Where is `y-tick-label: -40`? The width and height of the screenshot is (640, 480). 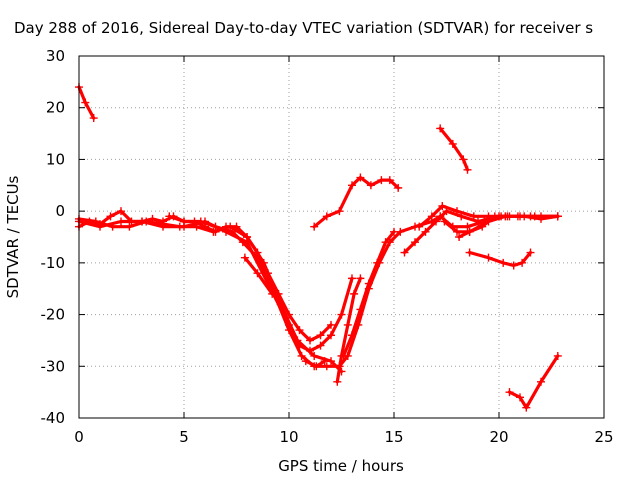
y-tick-label: -40 is located at coordinates (53, 418).